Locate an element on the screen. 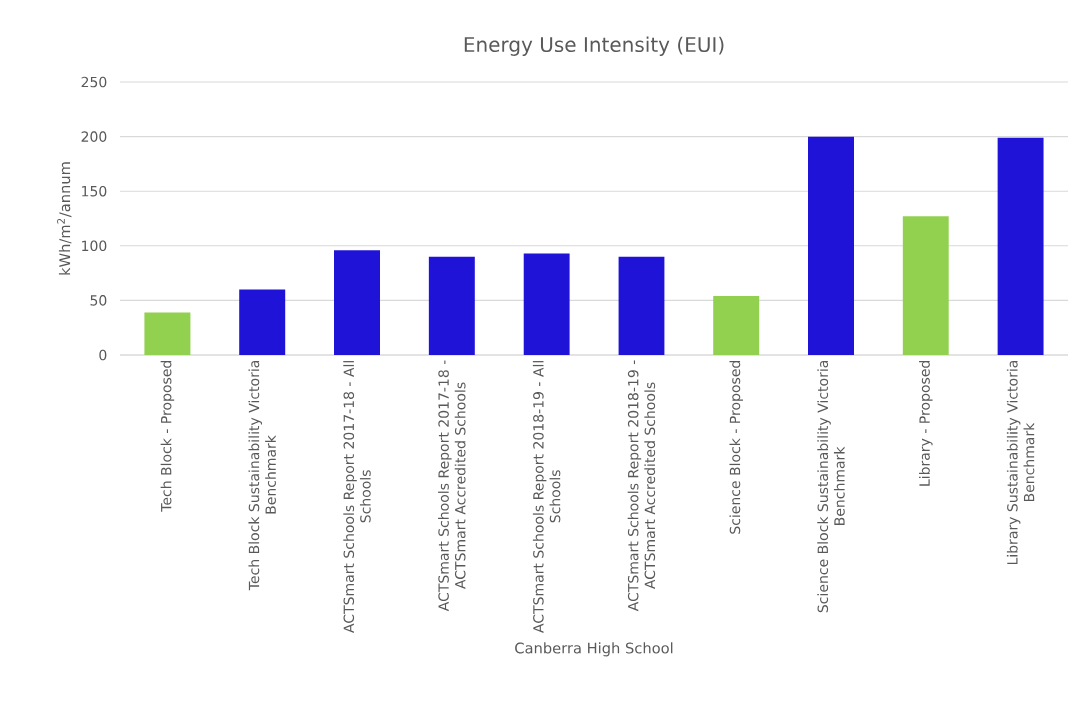  x-tick-label: ACTSmart Schools Report 2018-19 - ACTSmart Accredited Schools is located at coordinates (641, 486).